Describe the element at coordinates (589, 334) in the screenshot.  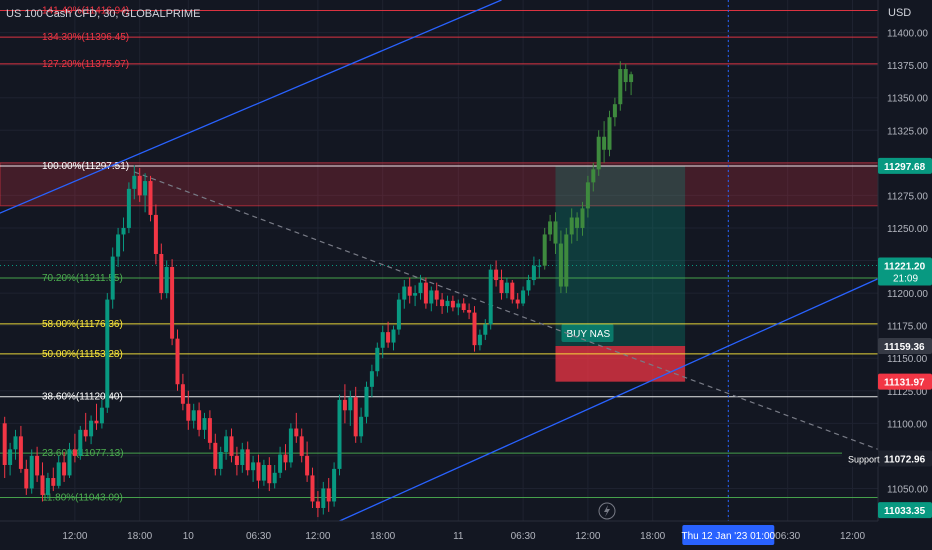
I see `position-label: BUY NAS` at that location.